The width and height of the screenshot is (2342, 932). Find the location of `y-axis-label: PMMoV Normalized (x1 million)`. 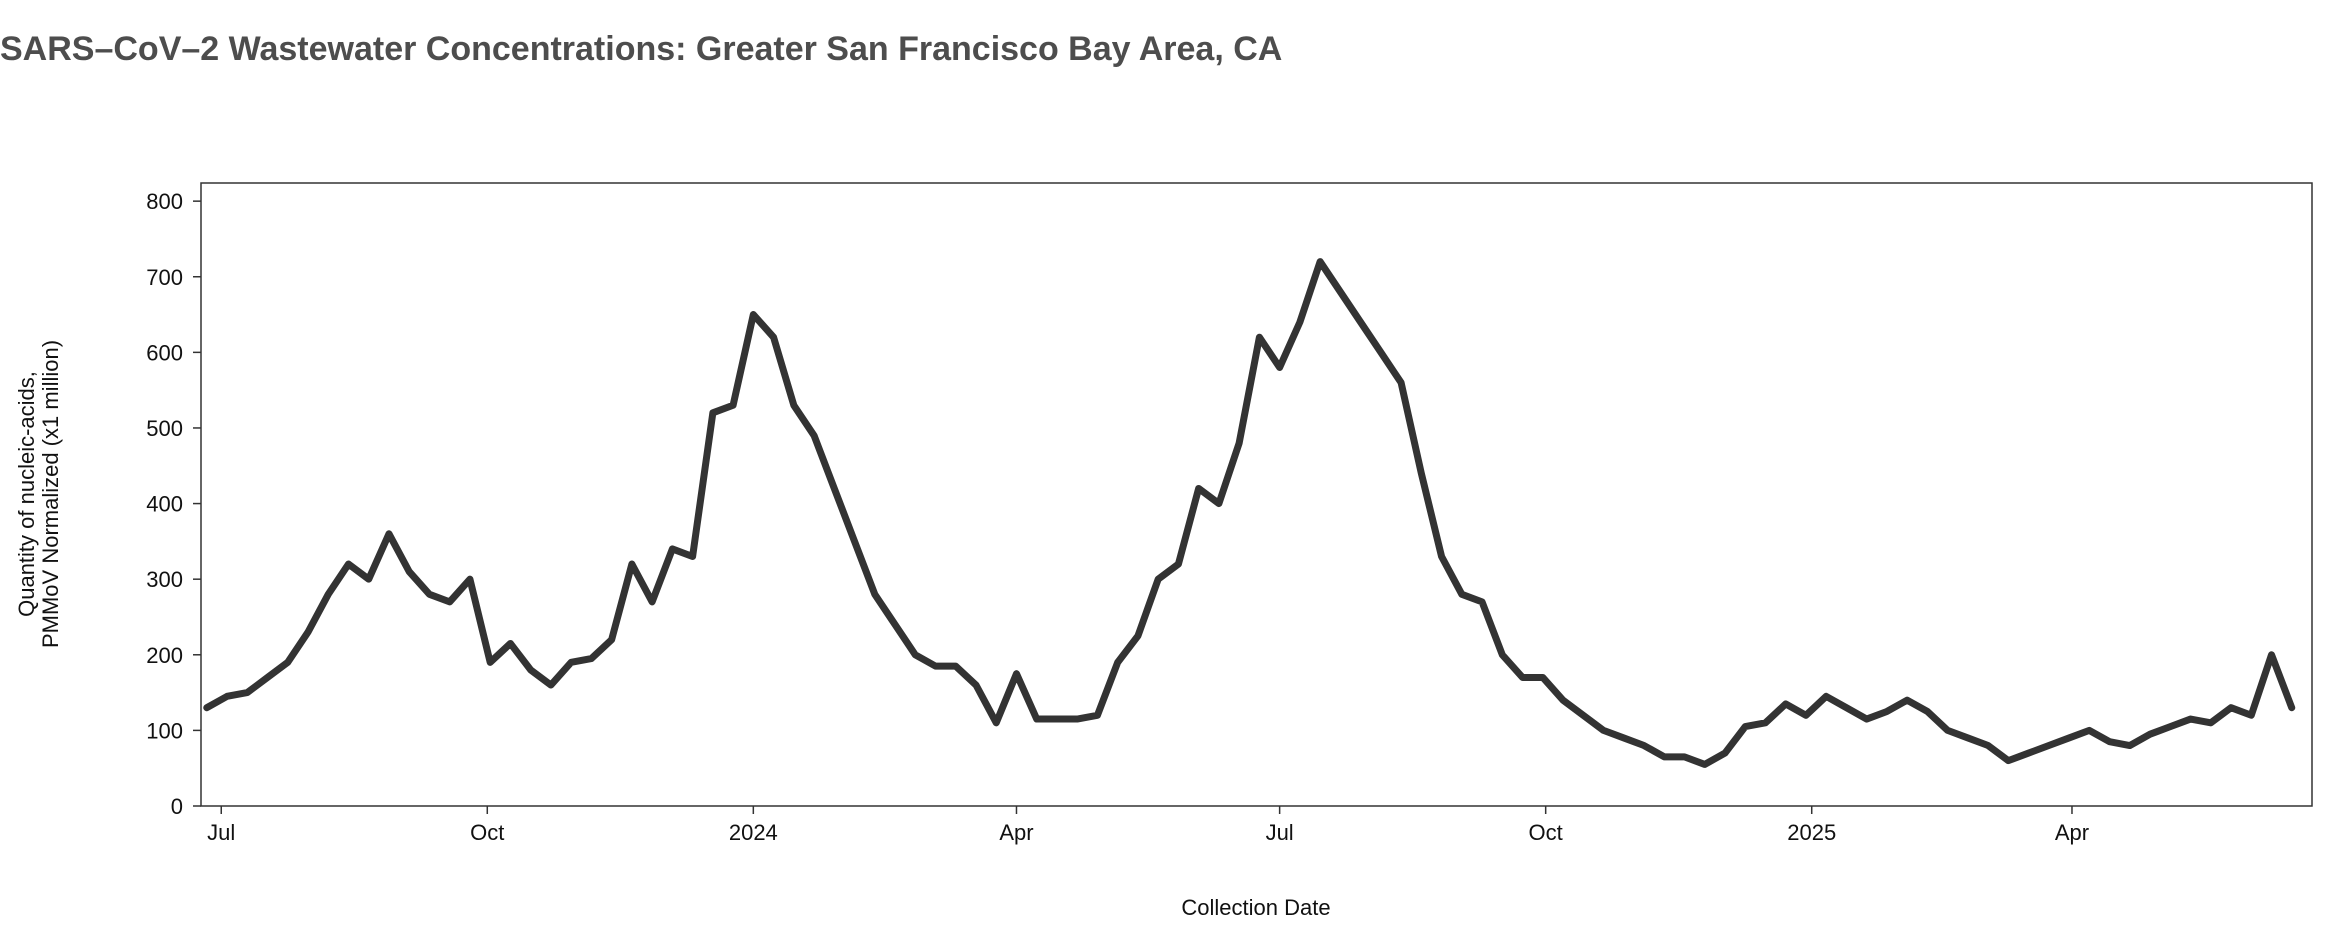

y-axis-label: PMMoV Normalized (x1 million) is located at coordinates (50, 494).